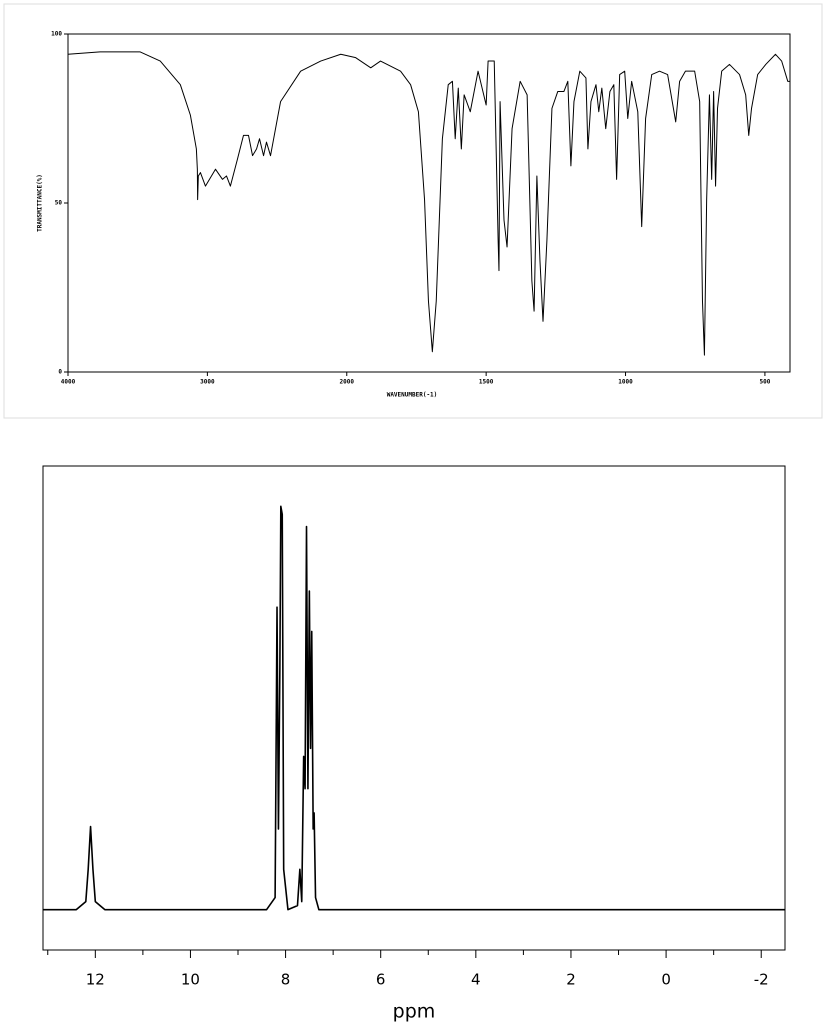 Image resolution: width=827 pixels, height=1024 pixels. What do you see at coordinates (59, 203) in the screenshot?
I see `y-tick-label: 50` at bounding box center [59, 203].